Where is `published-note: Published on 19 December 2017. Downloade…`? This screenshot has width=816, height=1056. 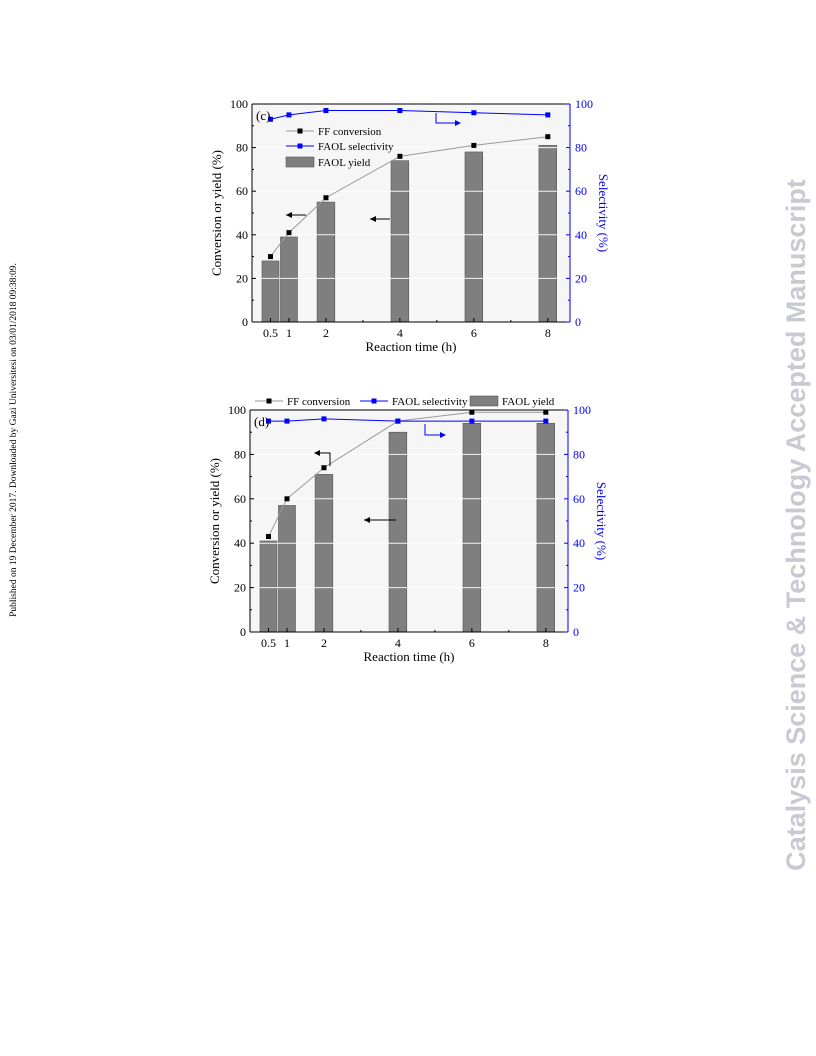
published-note: Published on 19 December 2017. Downloade… is located at coordinates (14, 440).